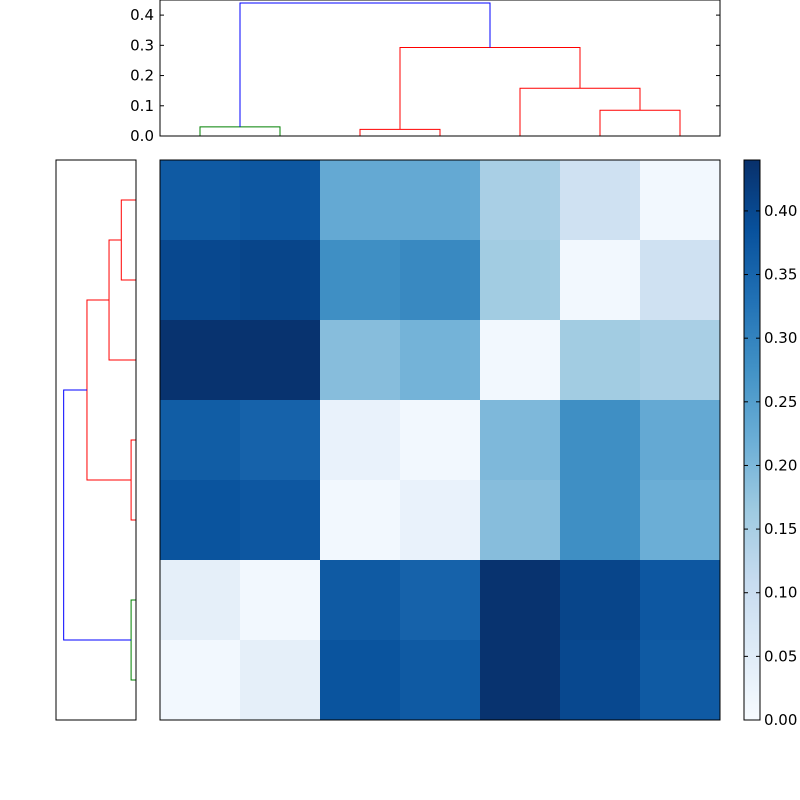  Describe the element at coordinates (128, 240) in the screenshot. I see `left-link-a` at that location.